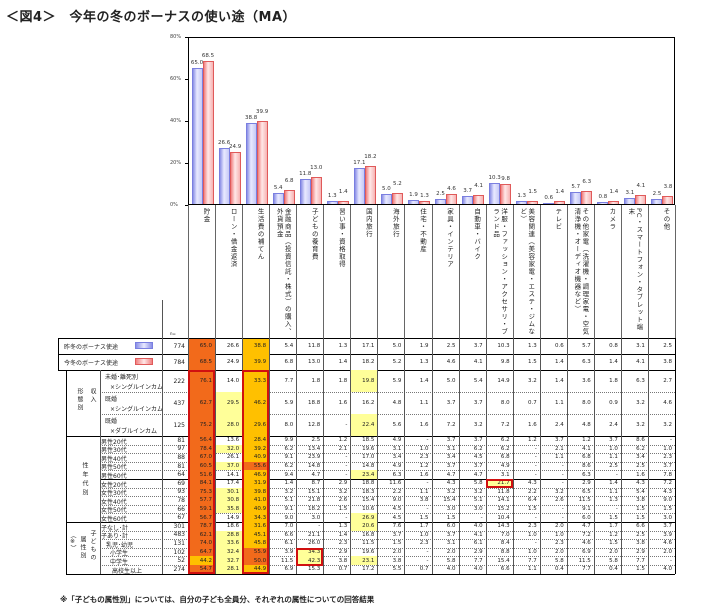  Describe the element at coordinates (202, 403) in the screenshot. I see `table-cell: 62.7` at that location.